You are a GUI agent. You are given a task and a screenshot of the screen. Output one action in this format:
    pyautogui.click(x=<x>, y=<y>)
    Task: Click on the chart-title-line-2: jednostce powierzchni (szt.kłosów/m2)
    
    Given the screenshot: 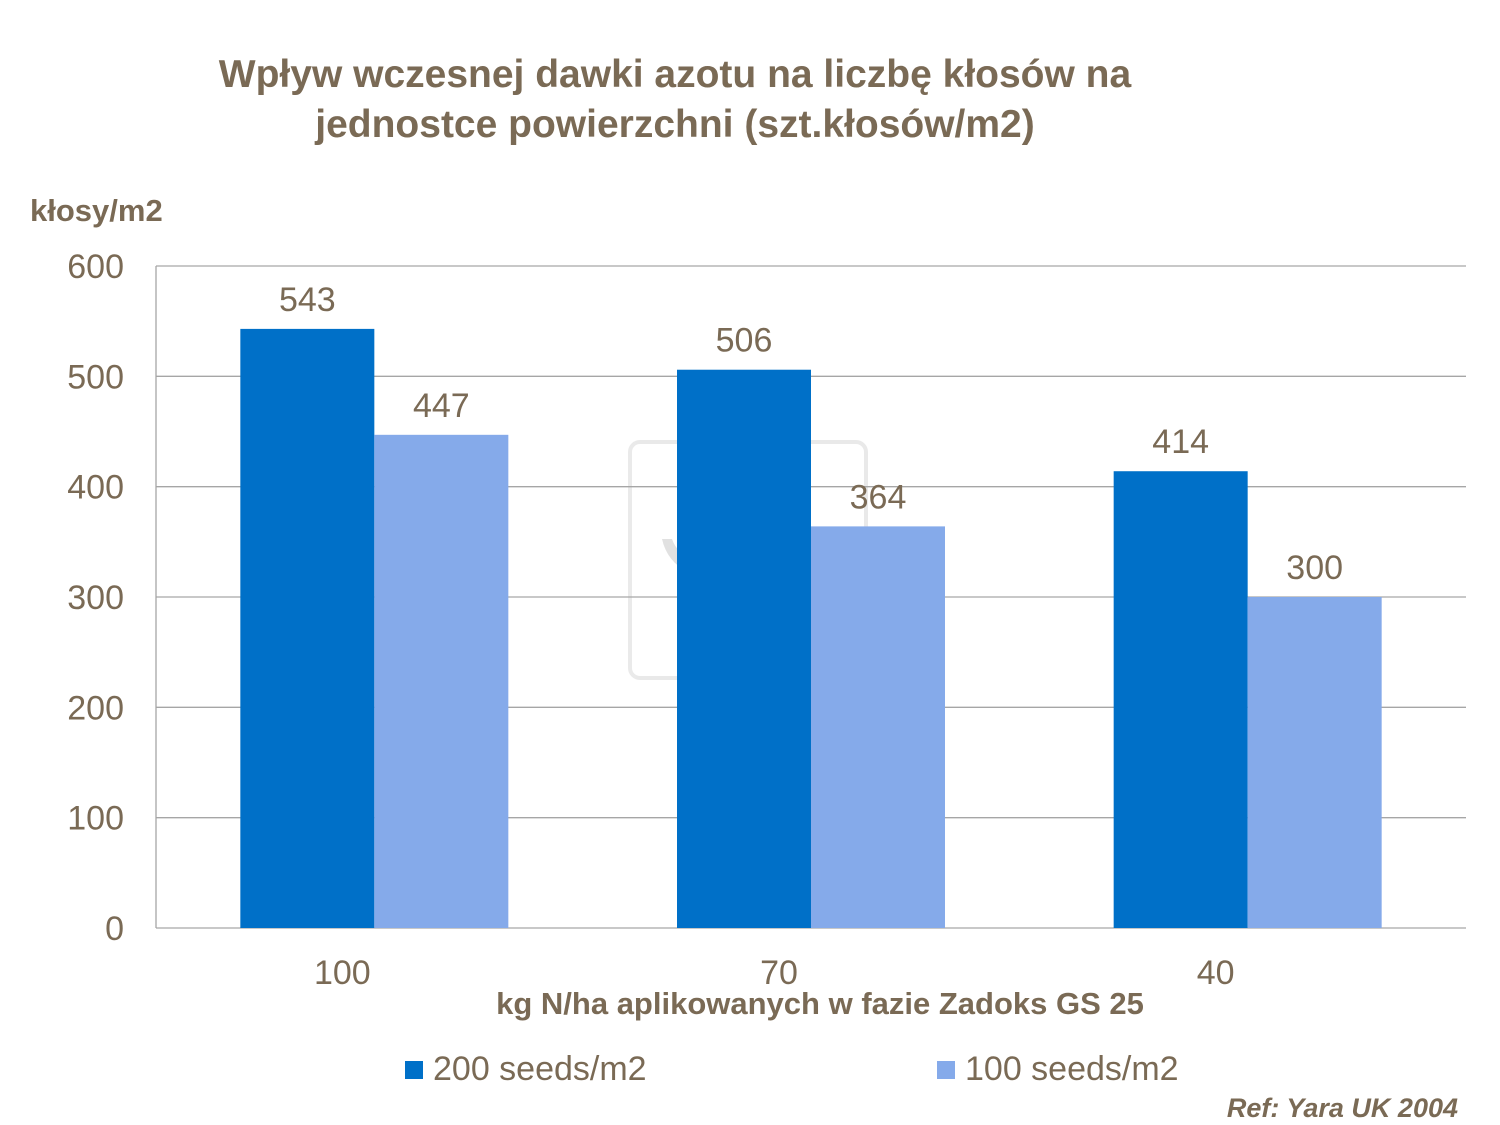 What is the action you would take?
    pyautogui.click(x=675, y=124)
    